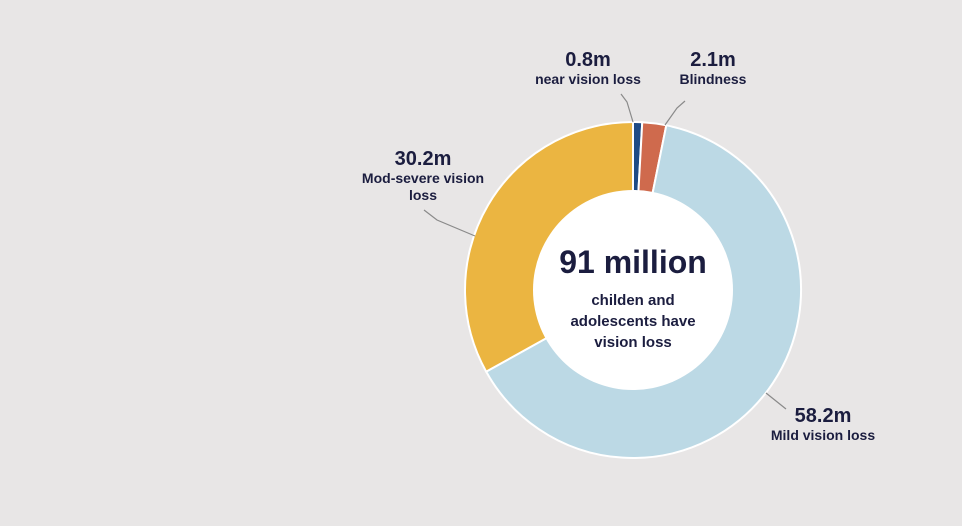 The width and height of the screenshot is (962, 526). I want to click on data-label-blindness: 2.1m Blindness, so click(713, 68).